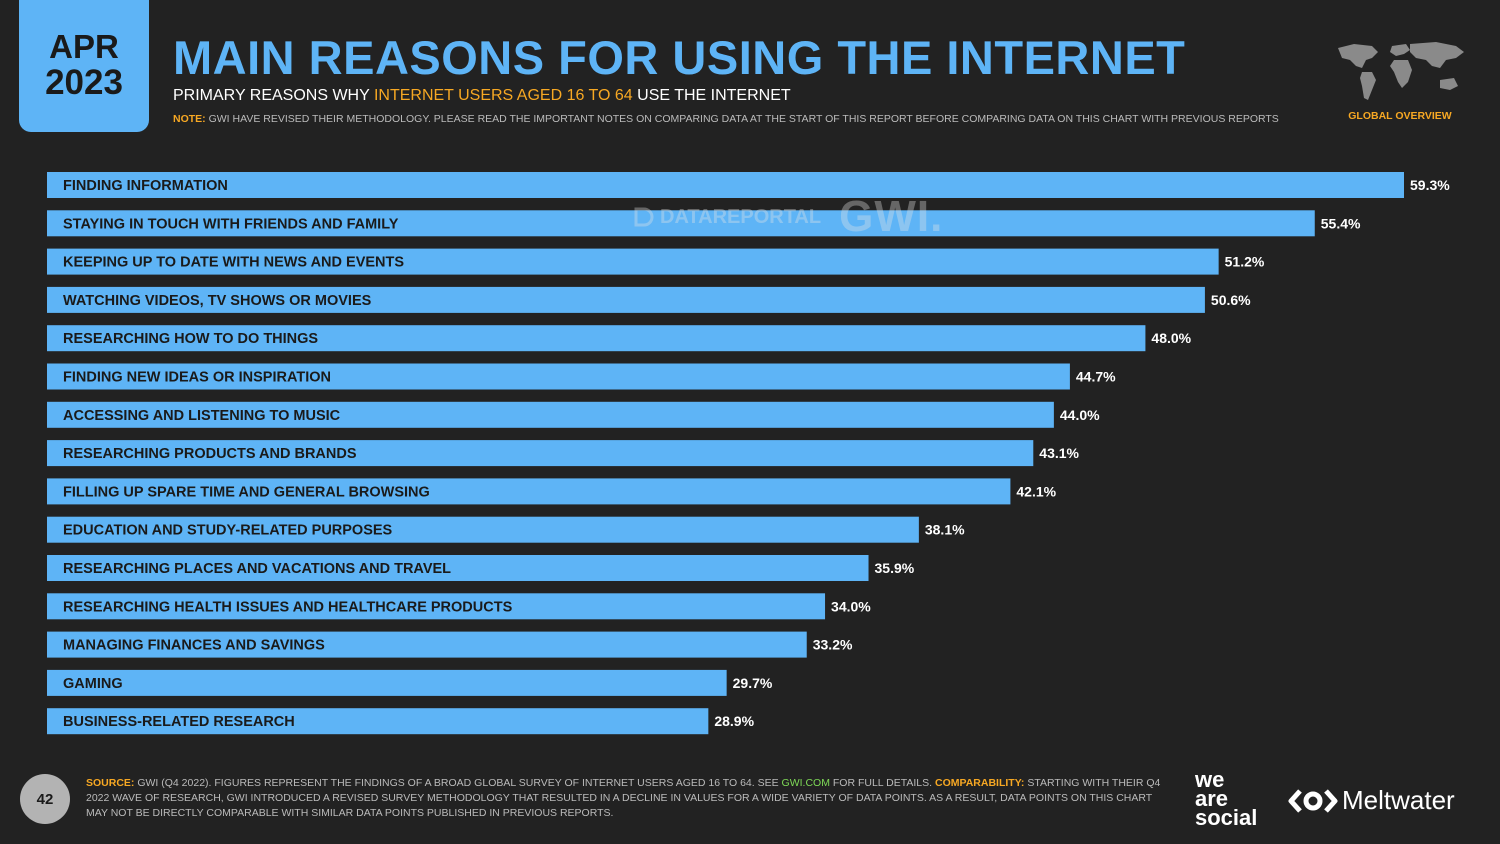 This screenshot has height=844, width=1500. I want to click on logo-social: social, so click(1226, 817).